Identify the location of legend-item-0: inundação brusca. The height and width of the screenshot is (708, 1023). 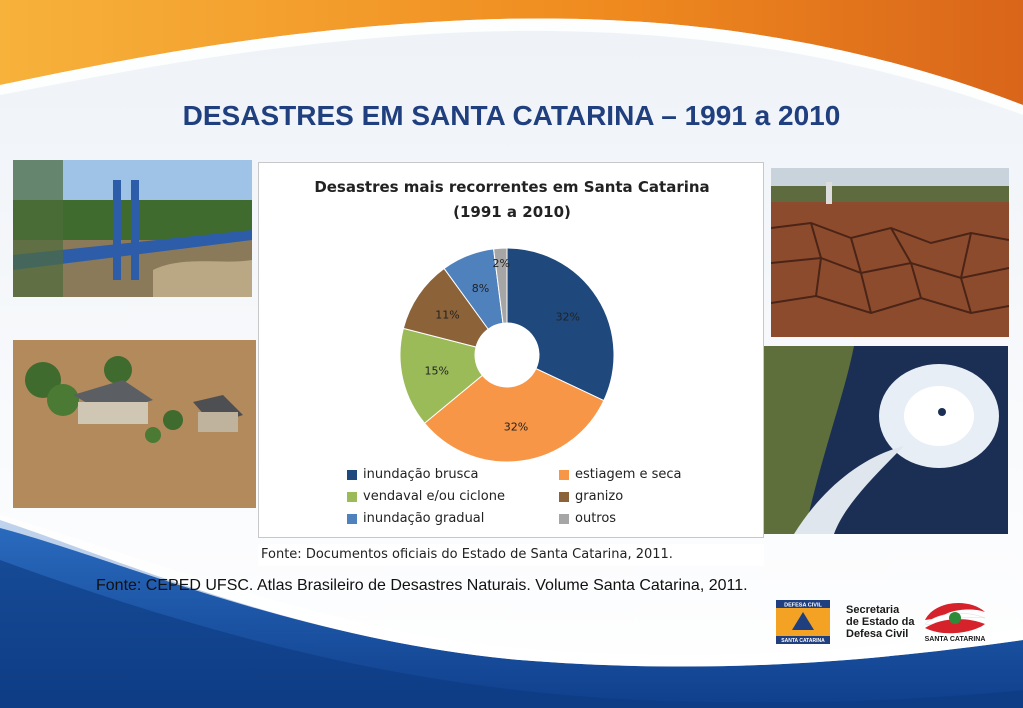
(453, 474).